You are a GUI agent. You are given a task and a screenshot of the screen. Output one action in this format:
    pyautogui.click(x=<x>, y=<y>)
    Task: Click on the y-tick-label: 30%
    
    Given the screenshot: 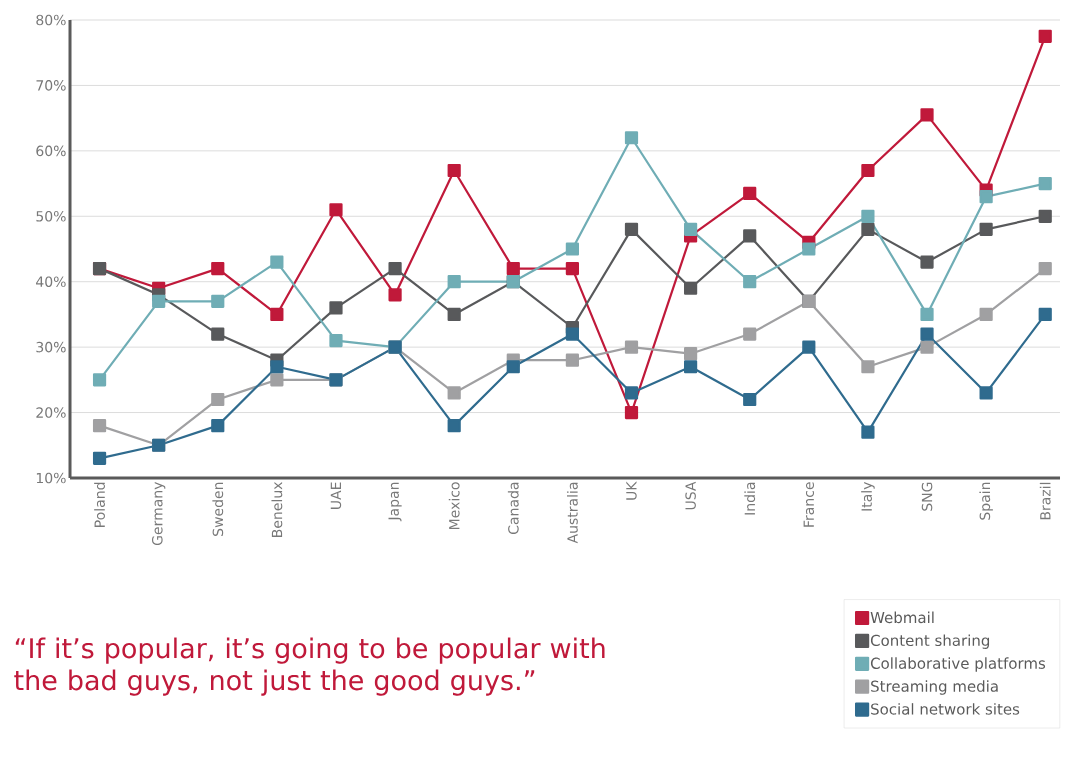 What is the action you would take?
    pyautogui.click(x=51, y=347)
    